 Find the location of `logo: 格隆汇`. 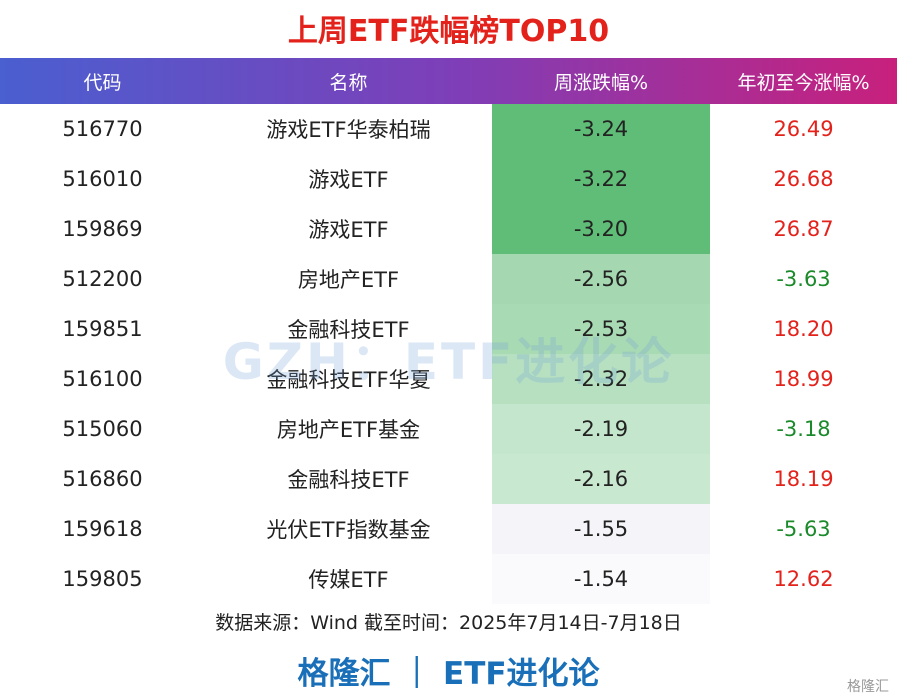

logo: 格隆汇 is located at coordinates (868, 687).